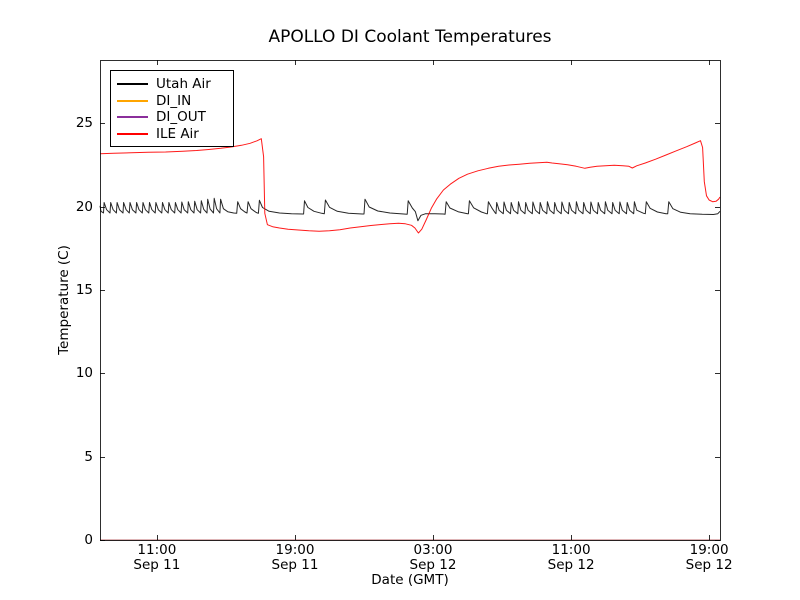 The image size is (800, 600). Describe the element at coordinates (433, 550) in the screenshot. I see `x-tick-time: 03:00` at that location.